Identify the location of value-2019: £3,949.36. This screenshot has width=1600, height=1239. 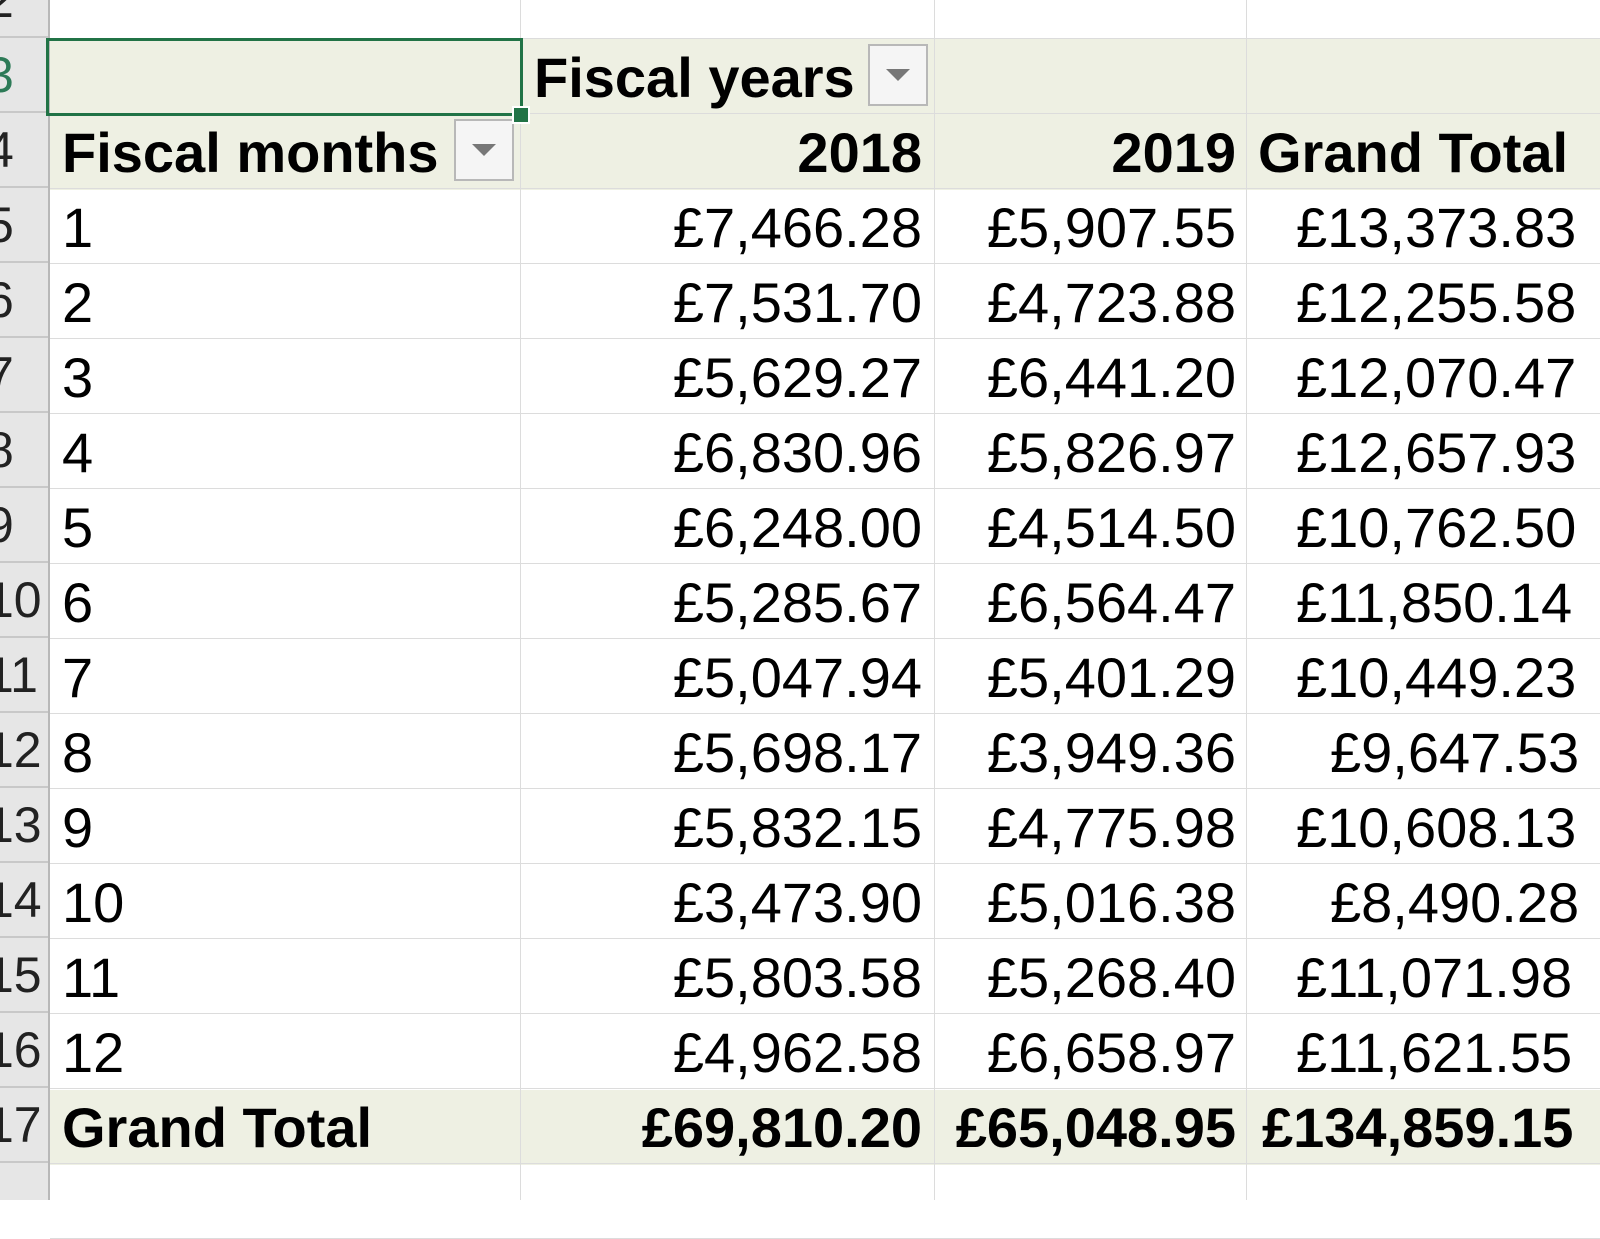
(1111, 752).